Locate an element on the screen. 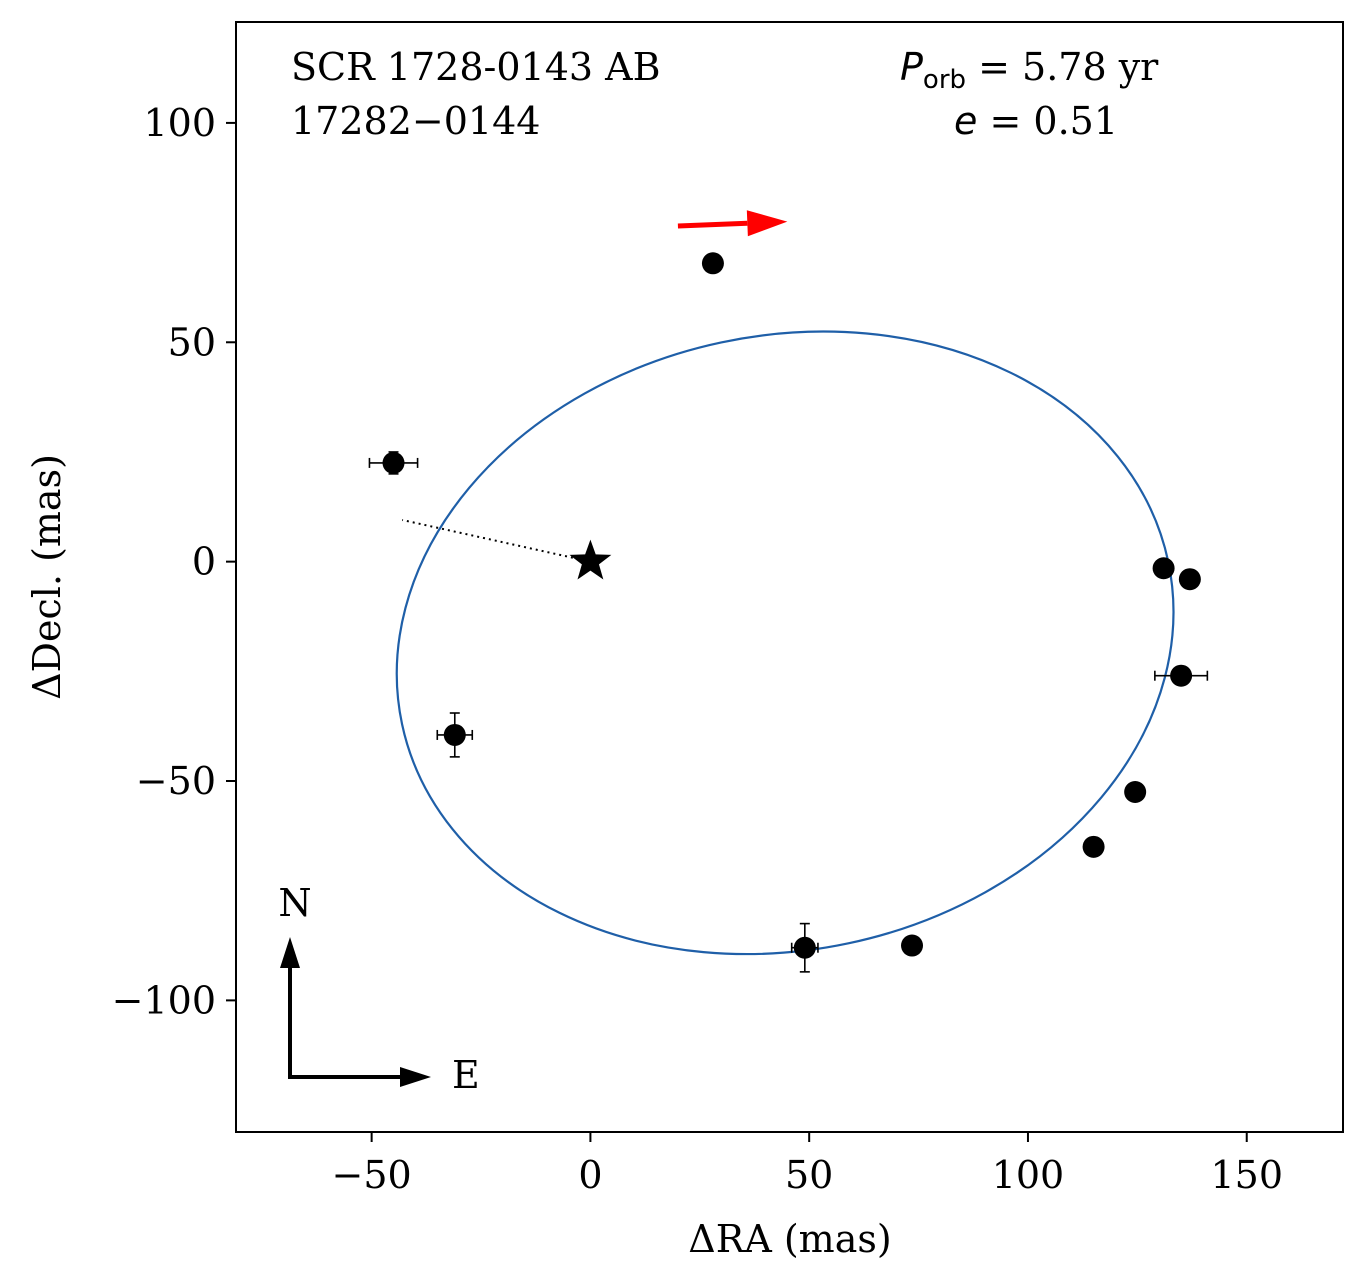 This screenshot has height=1285, width=1368. compass-east-label: E is located at coordinates (466, 1075).